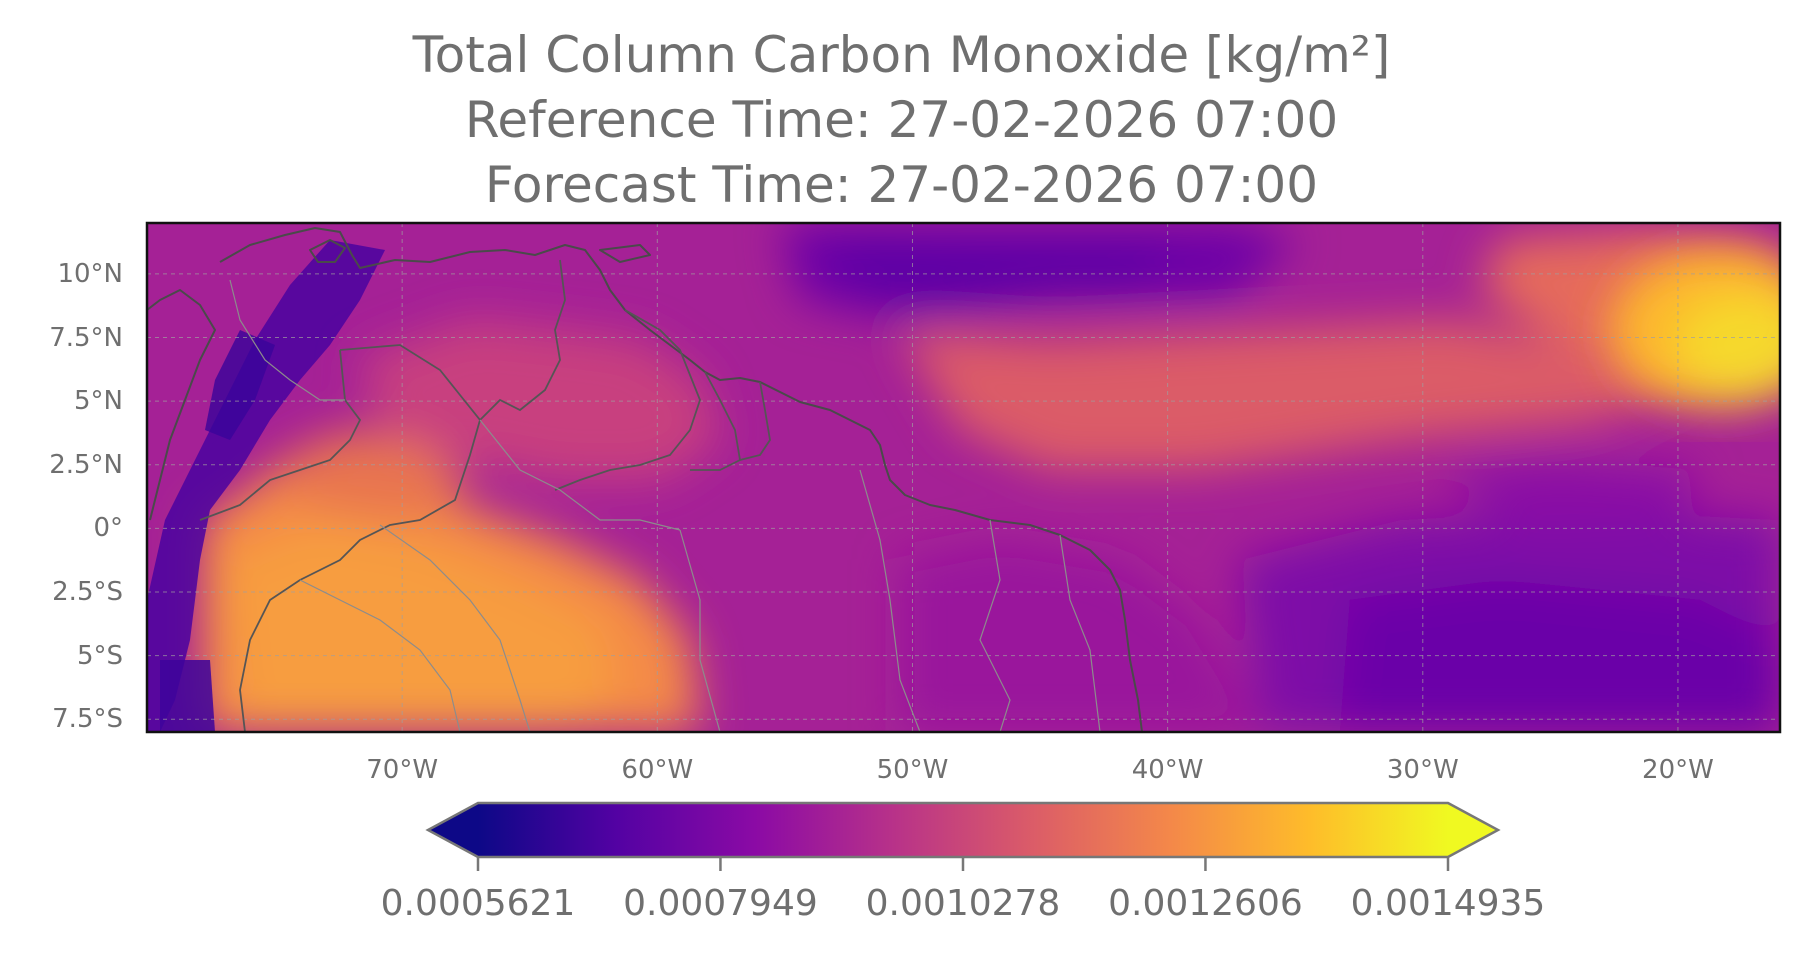  What do you see at coordinates (98, 401) in the screenshot?
I see `lat-tick-label: 5°N` at bounding box center [98, 401].